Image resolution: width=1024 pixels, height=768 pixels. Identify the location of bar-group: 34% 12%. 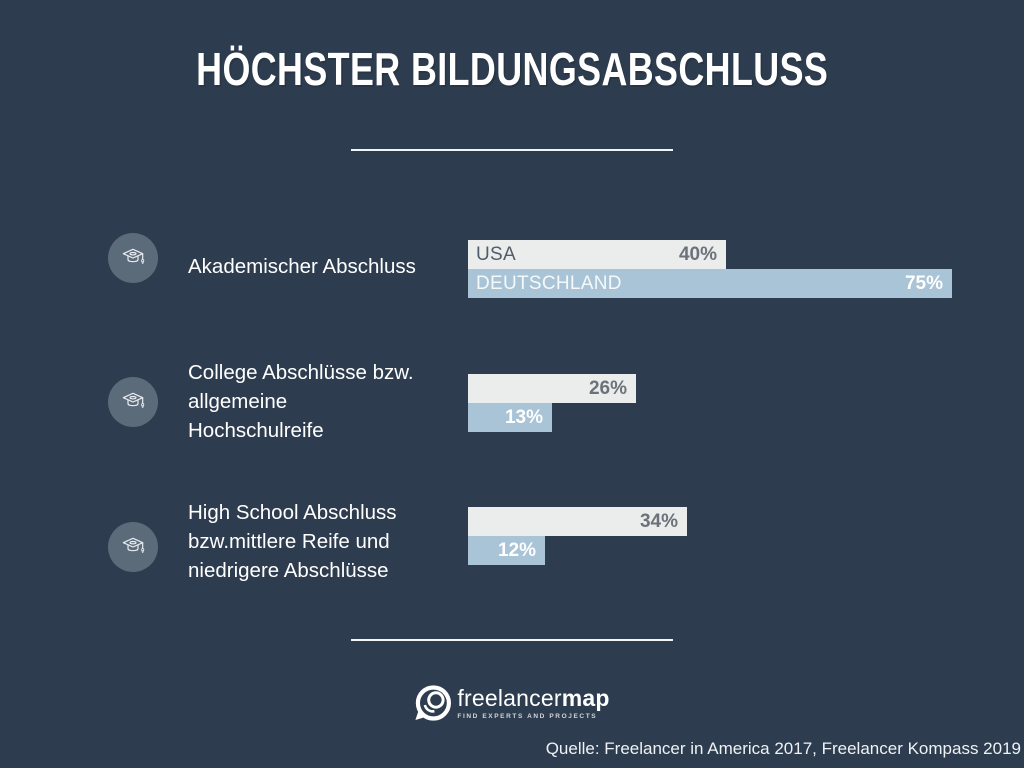
(577, 536).